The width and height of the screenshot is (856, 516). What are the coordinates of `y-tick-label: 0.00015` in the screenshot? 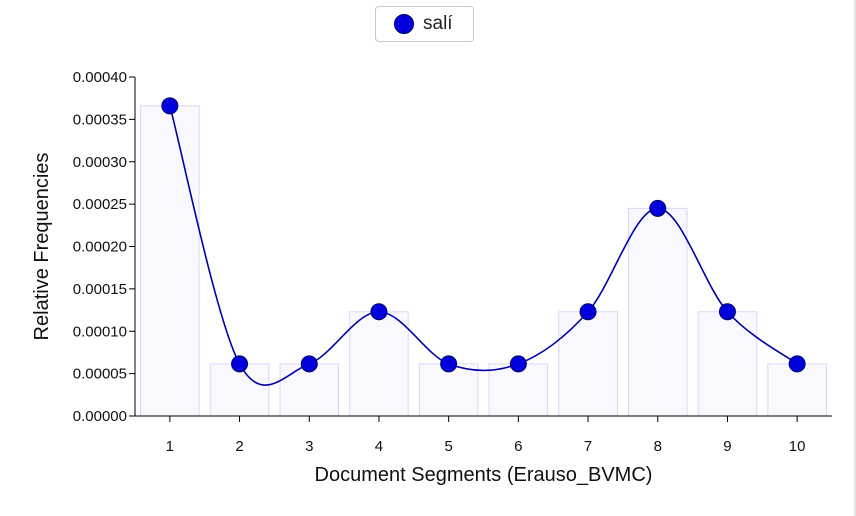 It's located at (100, 289).